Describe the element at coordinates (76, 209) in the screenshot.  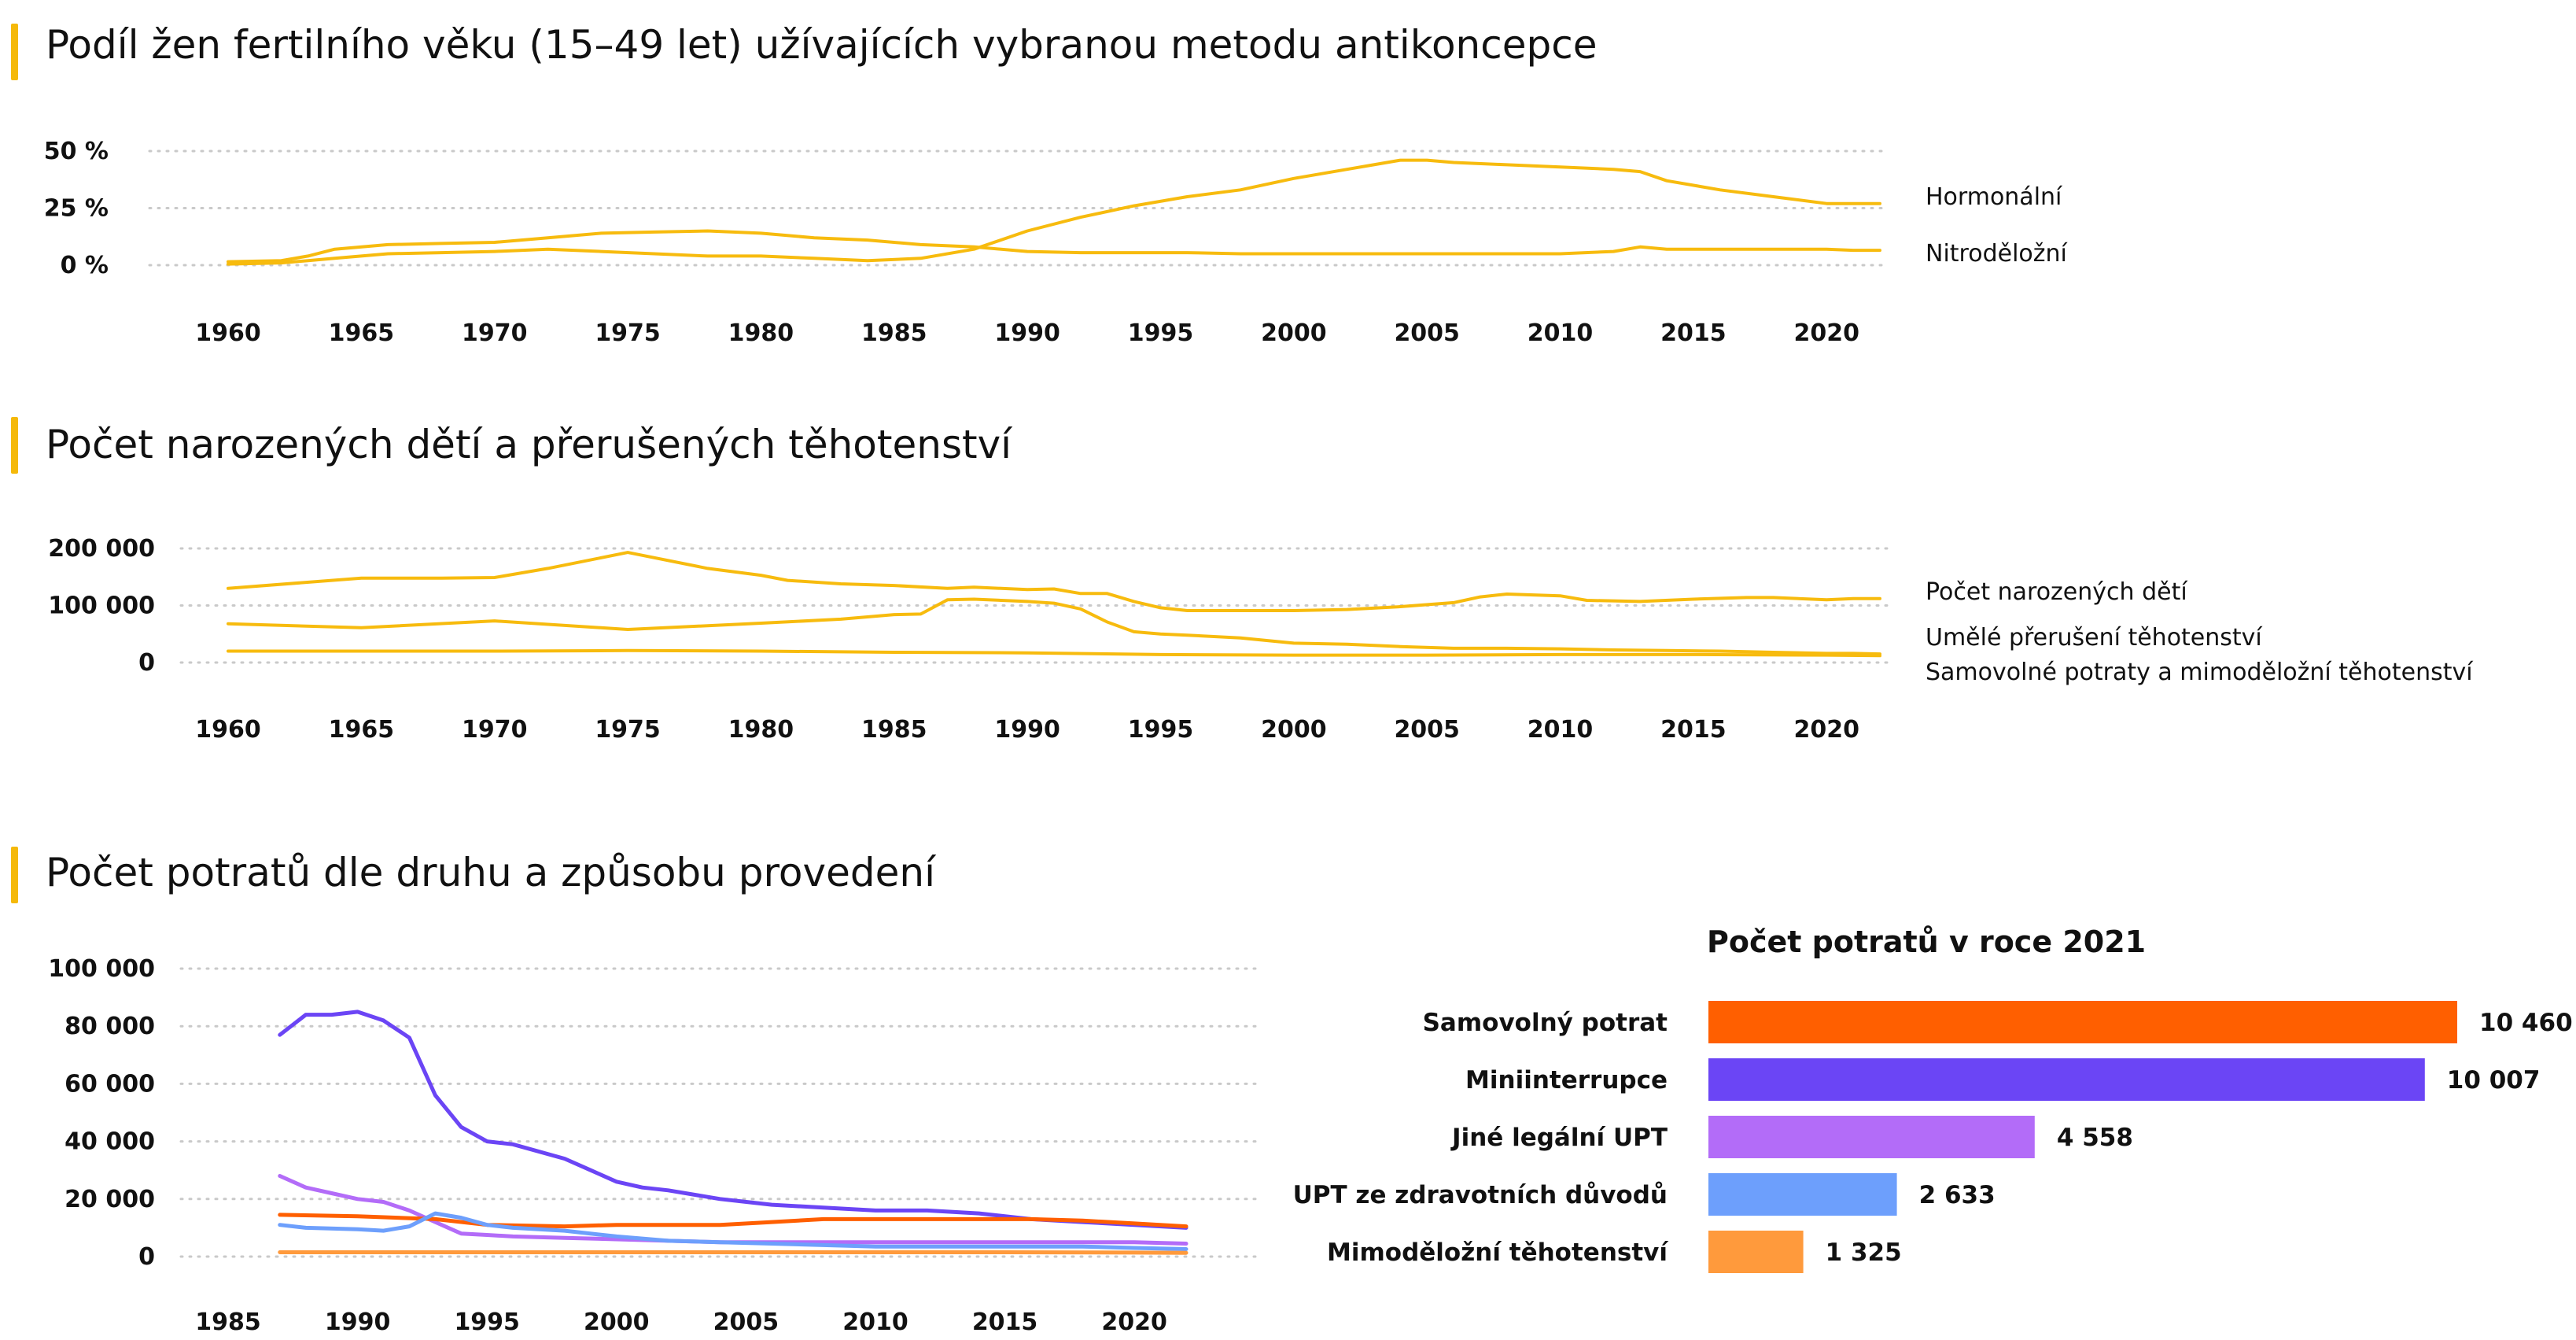
I see `y-tick-label: 25 %` at that location.